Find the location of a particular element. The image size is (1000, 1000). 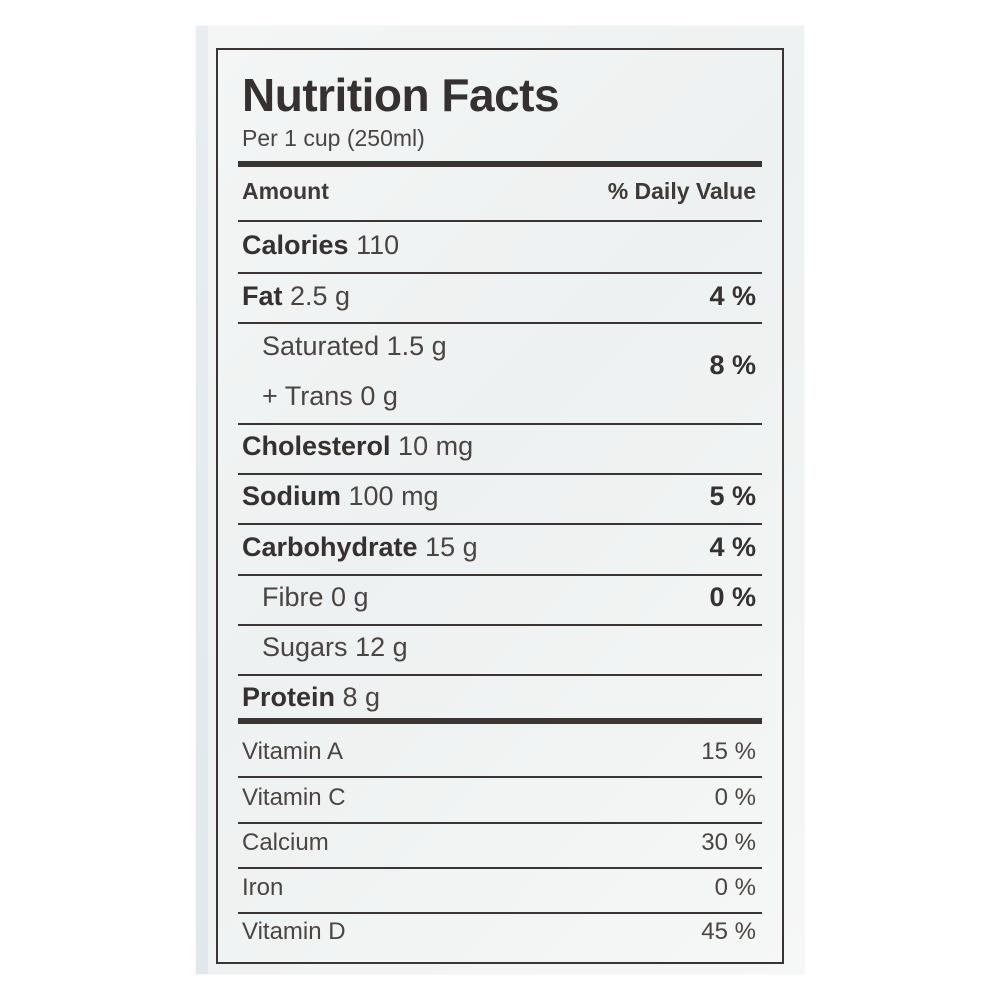

trans-row: + Trans 0 g is located at coordinates (509, 396).